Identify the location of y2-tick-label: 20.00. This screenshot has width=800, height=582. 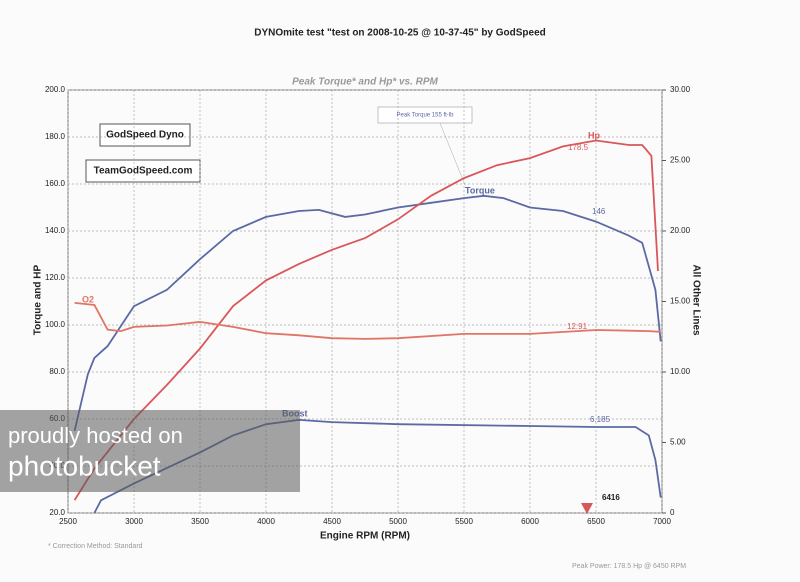
(680, 230).